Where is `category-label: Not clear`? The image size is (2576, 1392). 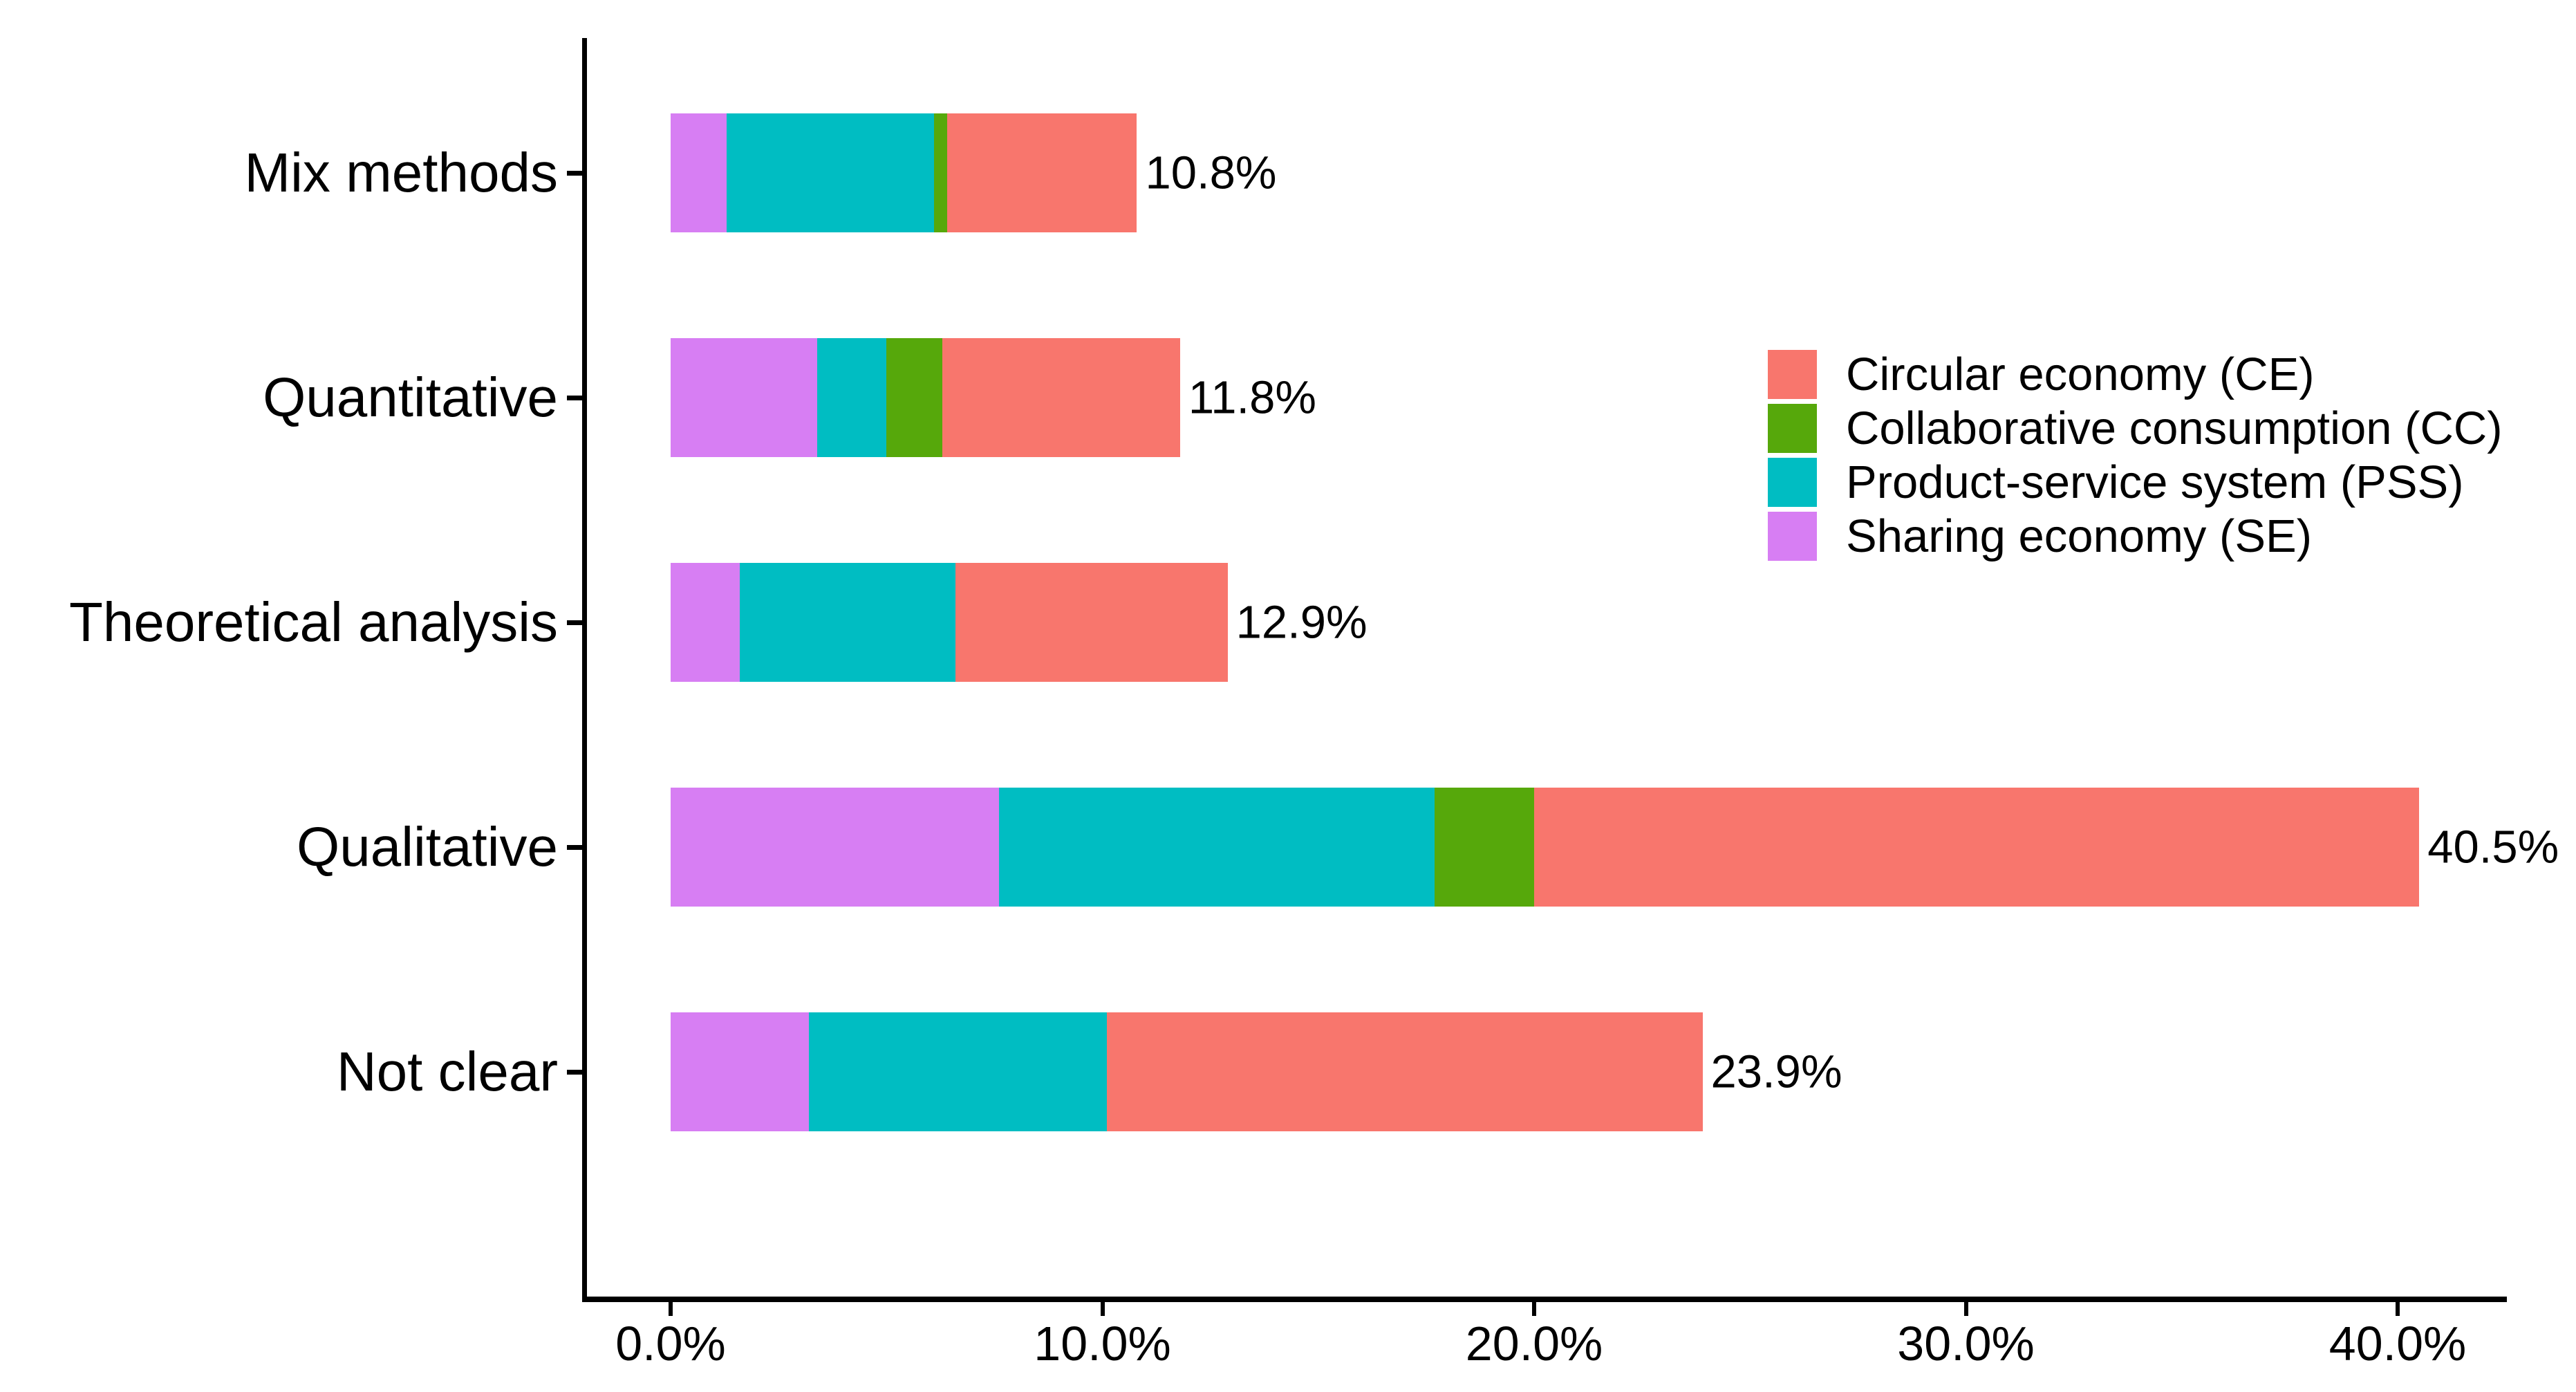
category-label: Not clear is located at coordinates (447, 1071).